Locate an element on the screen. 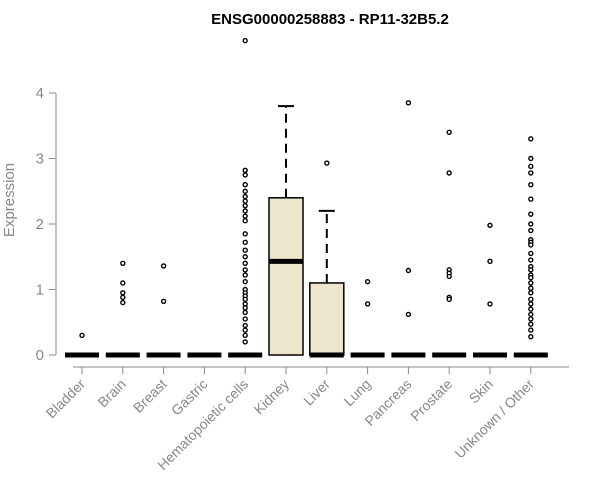 Image resolution: width=600 pixels, height=500 pixels. x-tick-label: Lung is located at coordinates (356, 392).